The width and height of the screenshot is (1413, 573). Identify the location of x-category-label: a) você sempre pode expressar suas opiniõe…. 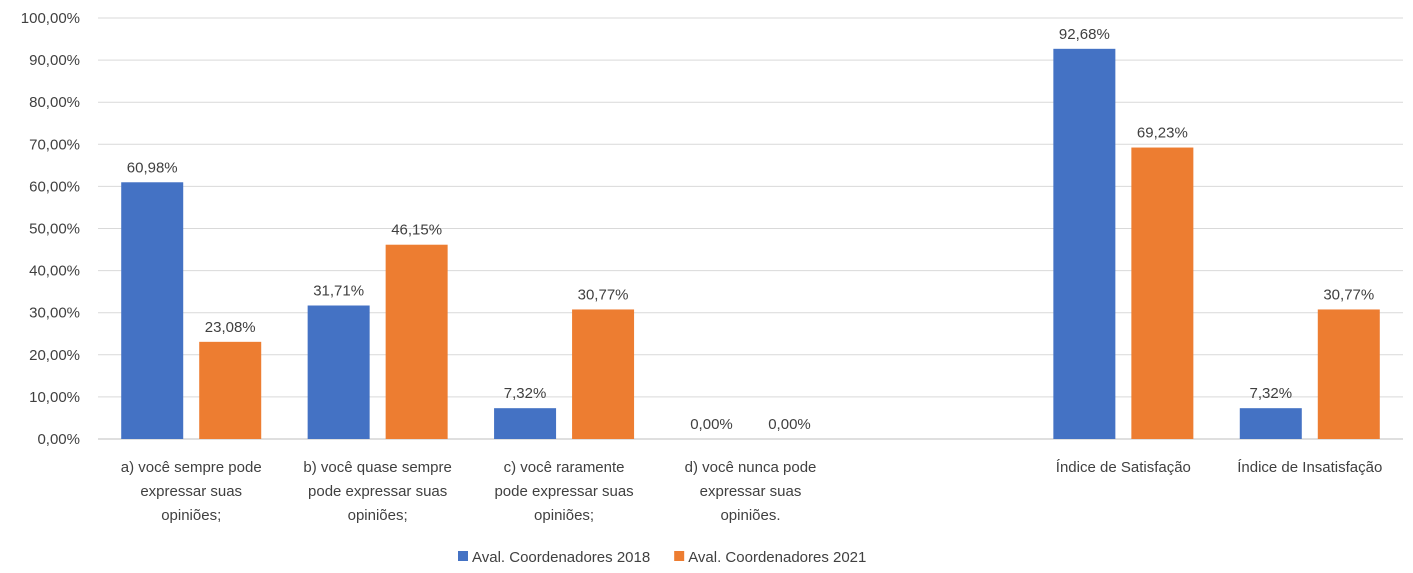
(191, 491).